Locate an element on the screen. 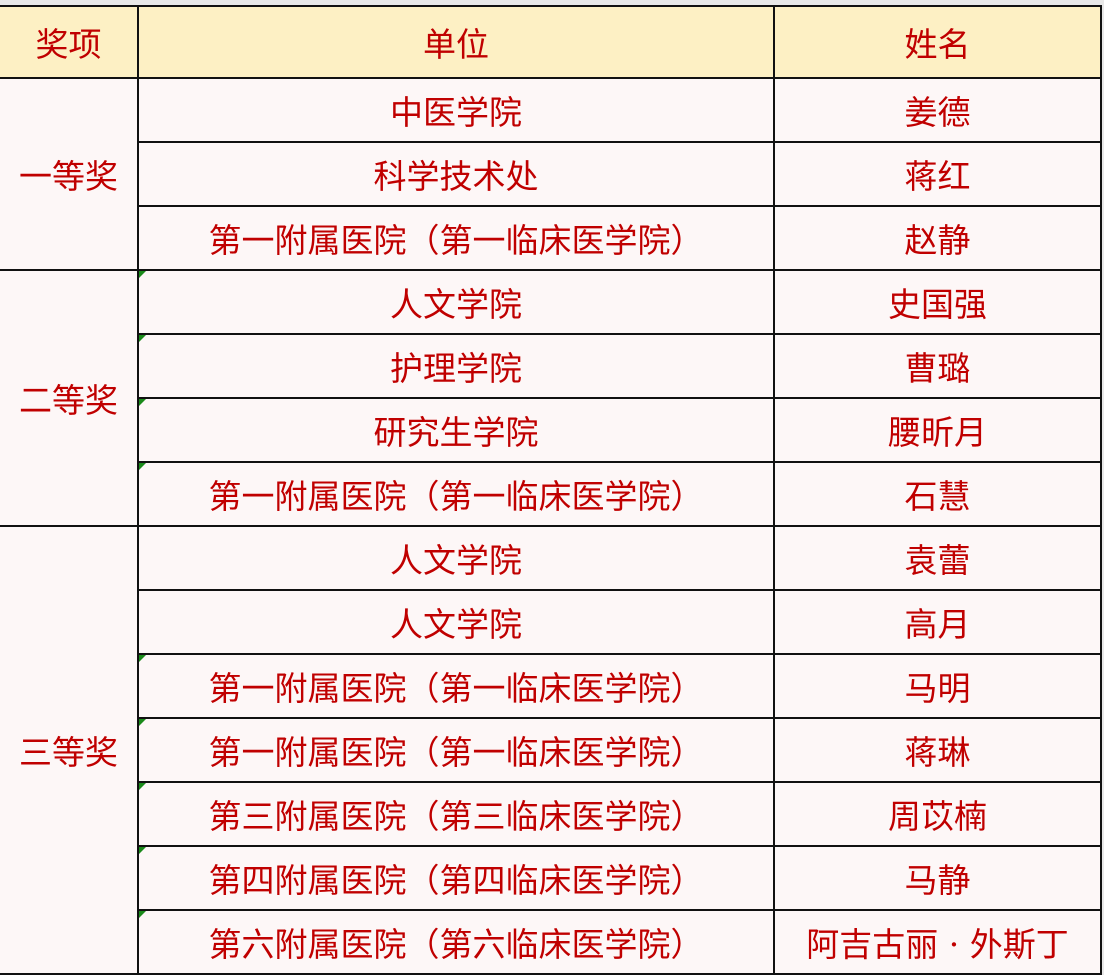  name-cell: 周苡楠 is located at coordinates (937, 814).